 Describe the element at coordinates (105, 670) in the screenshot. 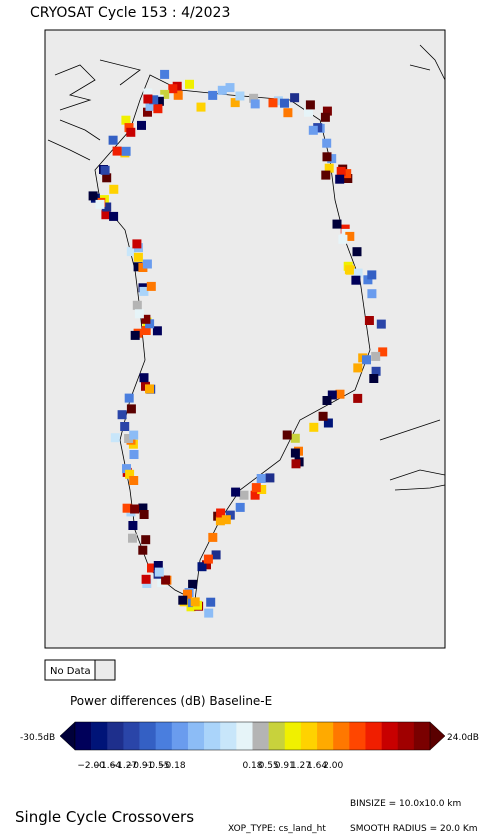

I see `no-data-swatch` at that location.